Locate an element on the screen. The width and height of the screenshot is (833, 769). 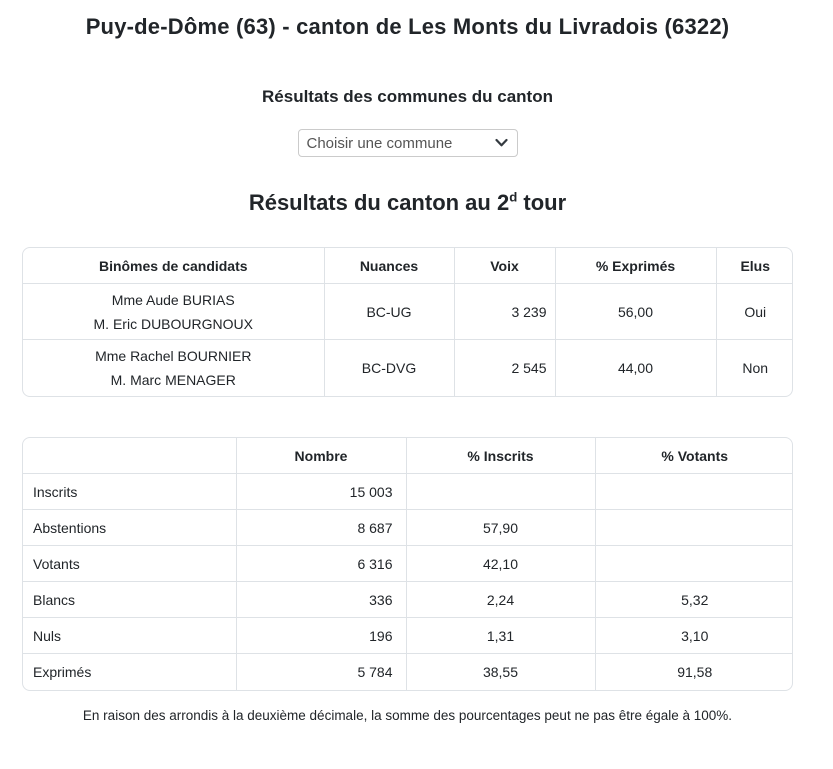
nombre-cell: 15 003 is located at coordinates (321, 492).